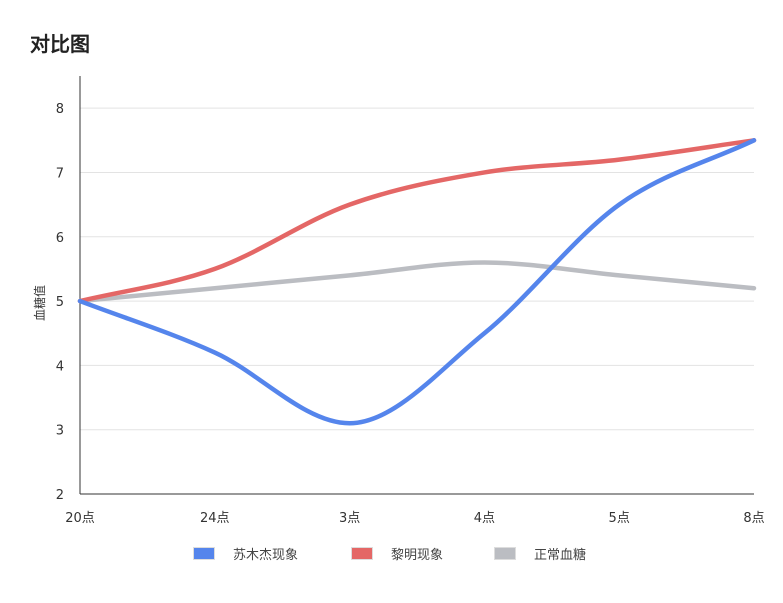 This screenshot has width=783, height=603. I want to click on legend-item-2: 正常血糖, so click(540, 553).